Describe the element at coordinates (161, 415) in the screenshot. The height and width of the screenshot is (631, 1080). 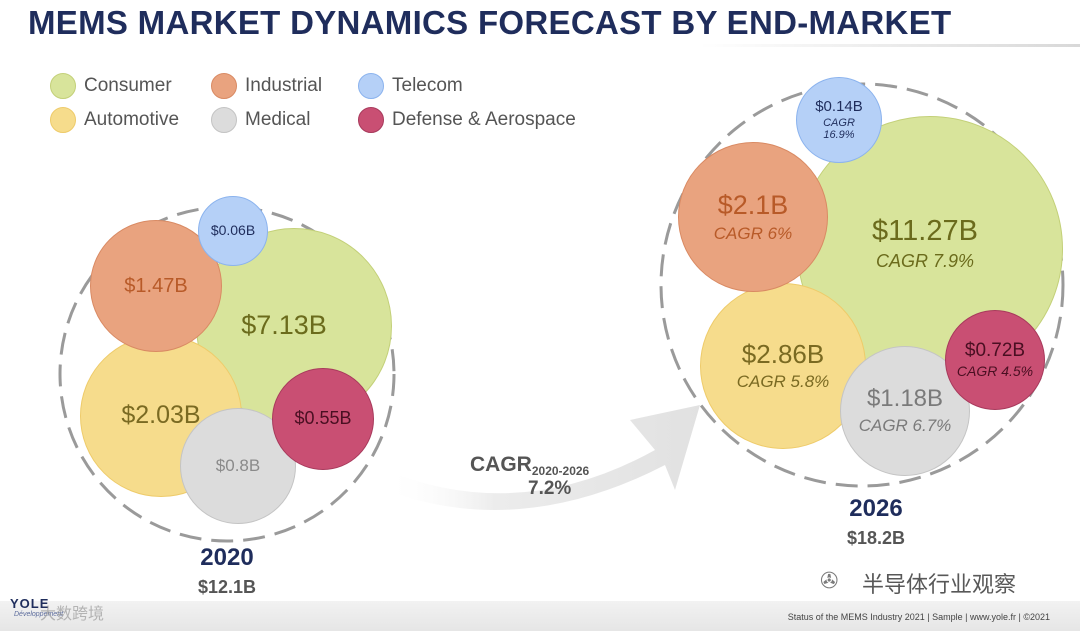
I see `bubble-value: $2.03B` at that location.